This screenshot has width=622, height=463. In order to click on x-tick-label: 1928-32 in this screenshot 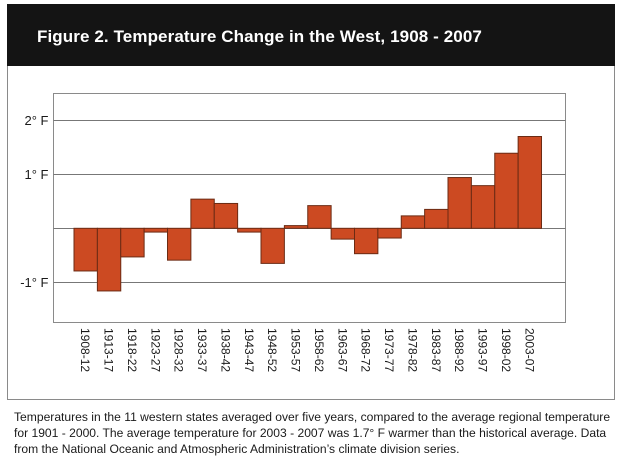, I will do `click(179, 350)`.